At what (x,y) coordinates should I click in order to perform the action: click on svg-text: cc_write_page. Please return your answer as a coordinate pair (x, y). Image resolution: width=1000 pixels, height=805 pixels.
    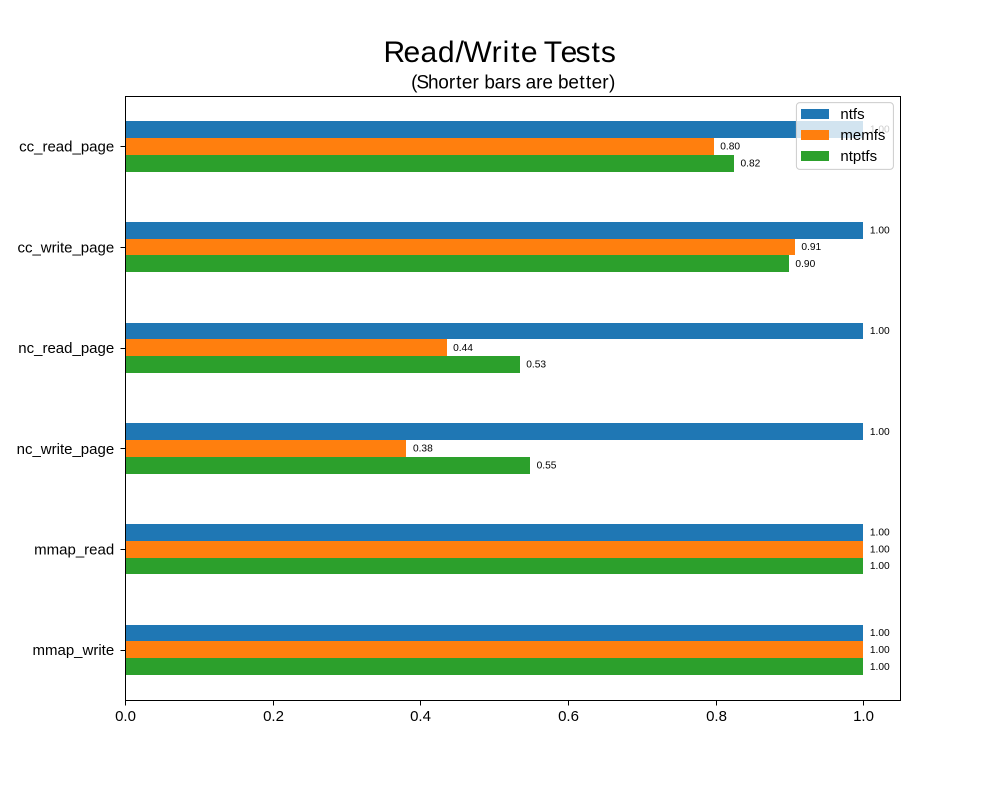
    Looking at the image, I should click on (65, 247).